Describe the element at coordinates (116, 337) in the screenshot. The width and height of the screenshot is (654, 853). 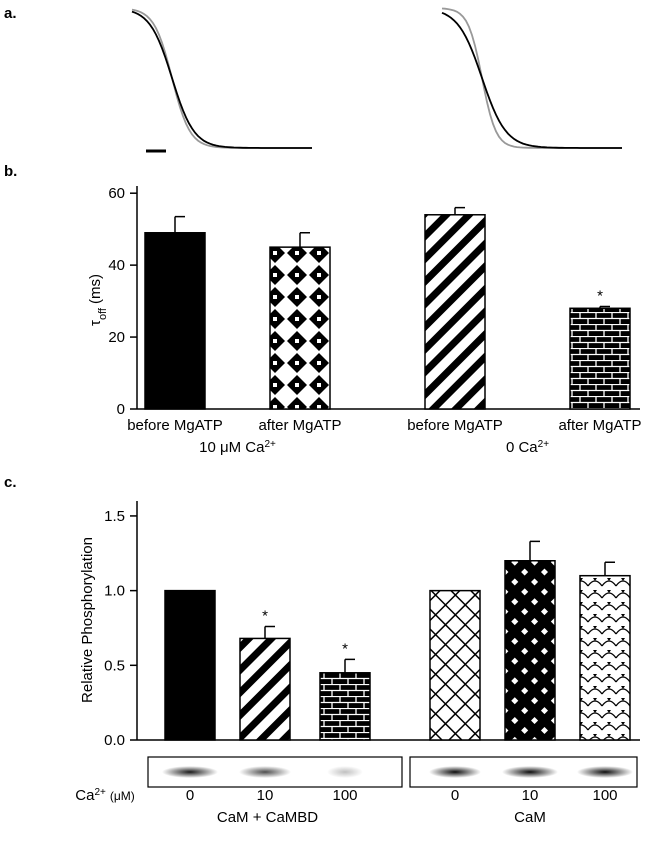
I see `y-tick-label: 20` at that location.